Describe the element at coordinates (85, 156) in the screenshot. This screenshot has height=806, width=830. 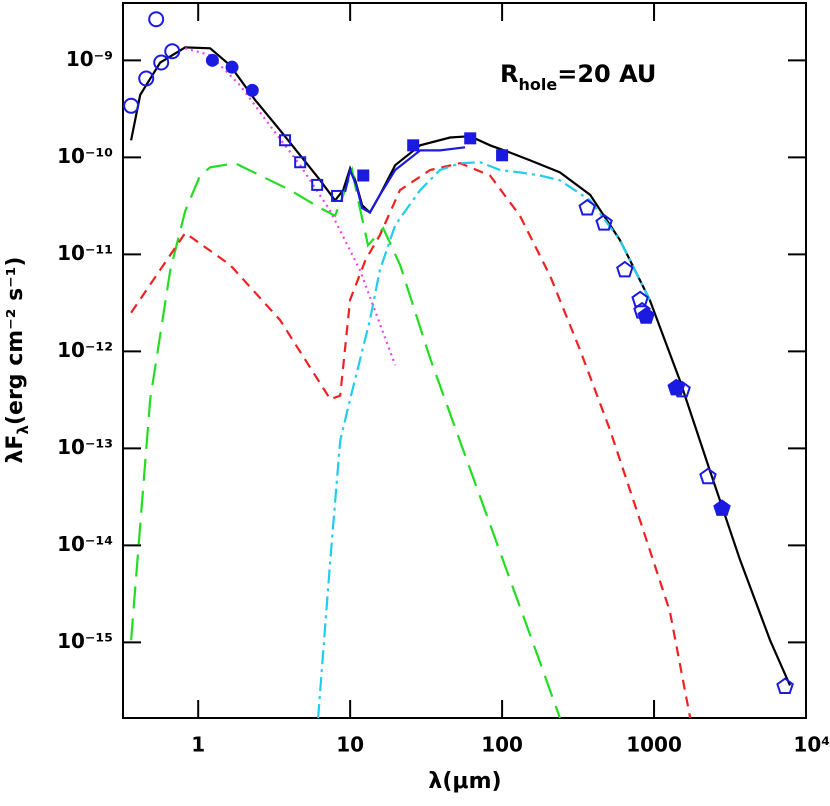
I see `y-tick-label: 10⁻¹⁰` at that location.